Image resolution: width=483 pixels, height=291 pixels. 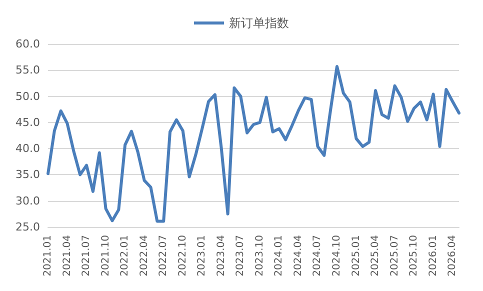 I want to click on y-tick-label: 35.0, so click(x=28, y=175).